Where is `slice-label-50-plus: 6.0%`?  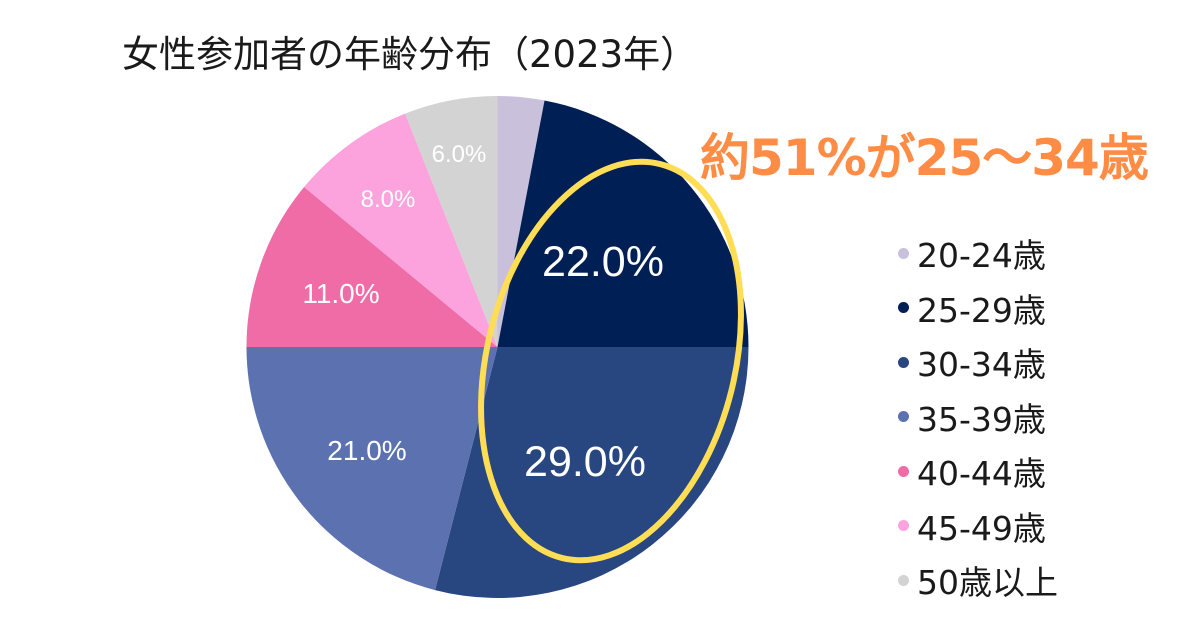 slice-label-50-plus: 6.0% is located at coordinates (459, 154).